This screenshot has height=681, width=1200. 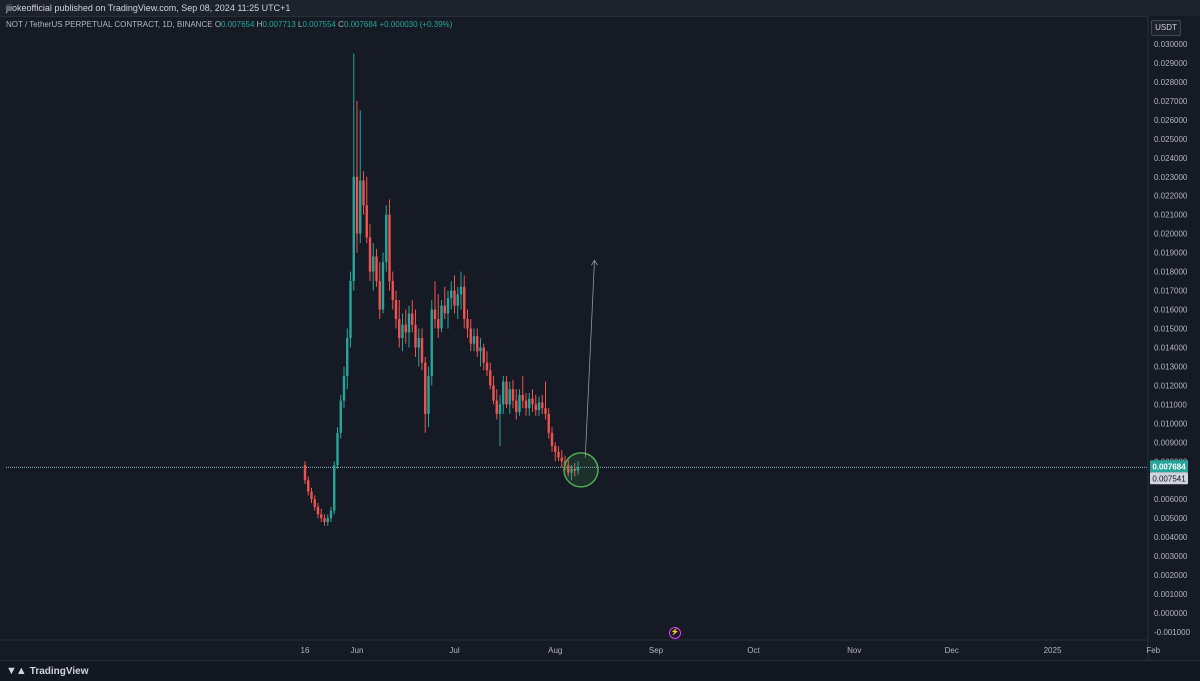 What do you see at coordinates (1171, 139) in the screenshot?
I see `price-tick-label: 0.025000` at bounding box center [1171, 139].